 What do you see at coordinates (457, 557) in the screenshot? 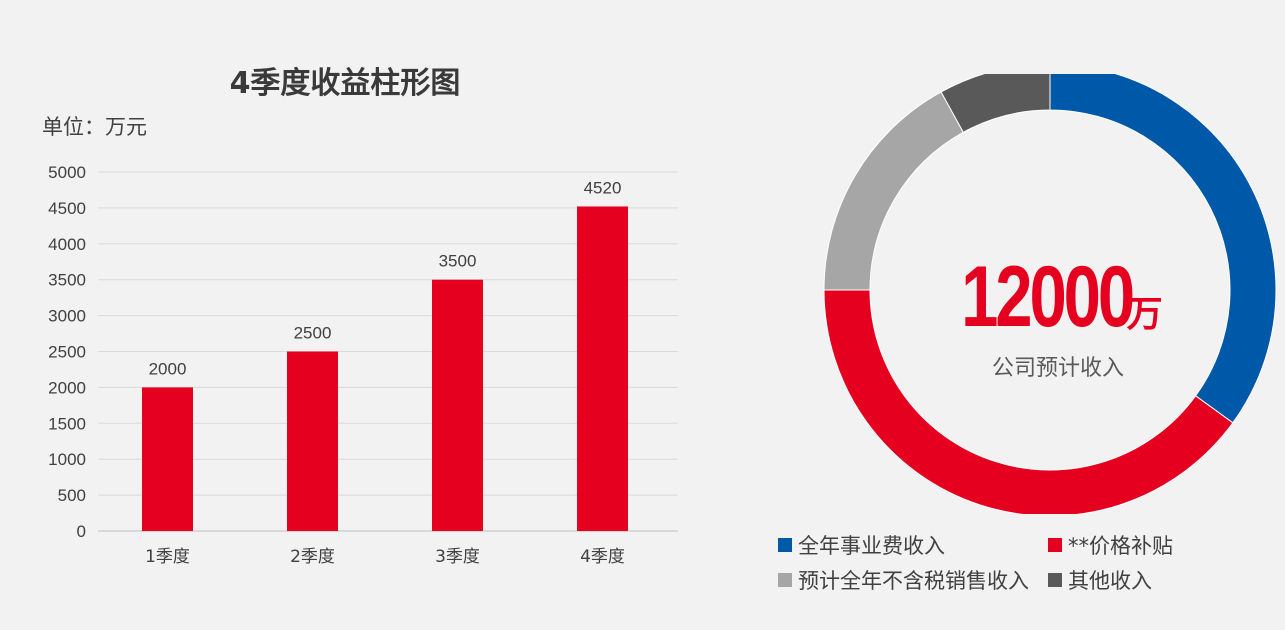
I see `x-tick-label: 3季度` at bounding box center [457, 557].